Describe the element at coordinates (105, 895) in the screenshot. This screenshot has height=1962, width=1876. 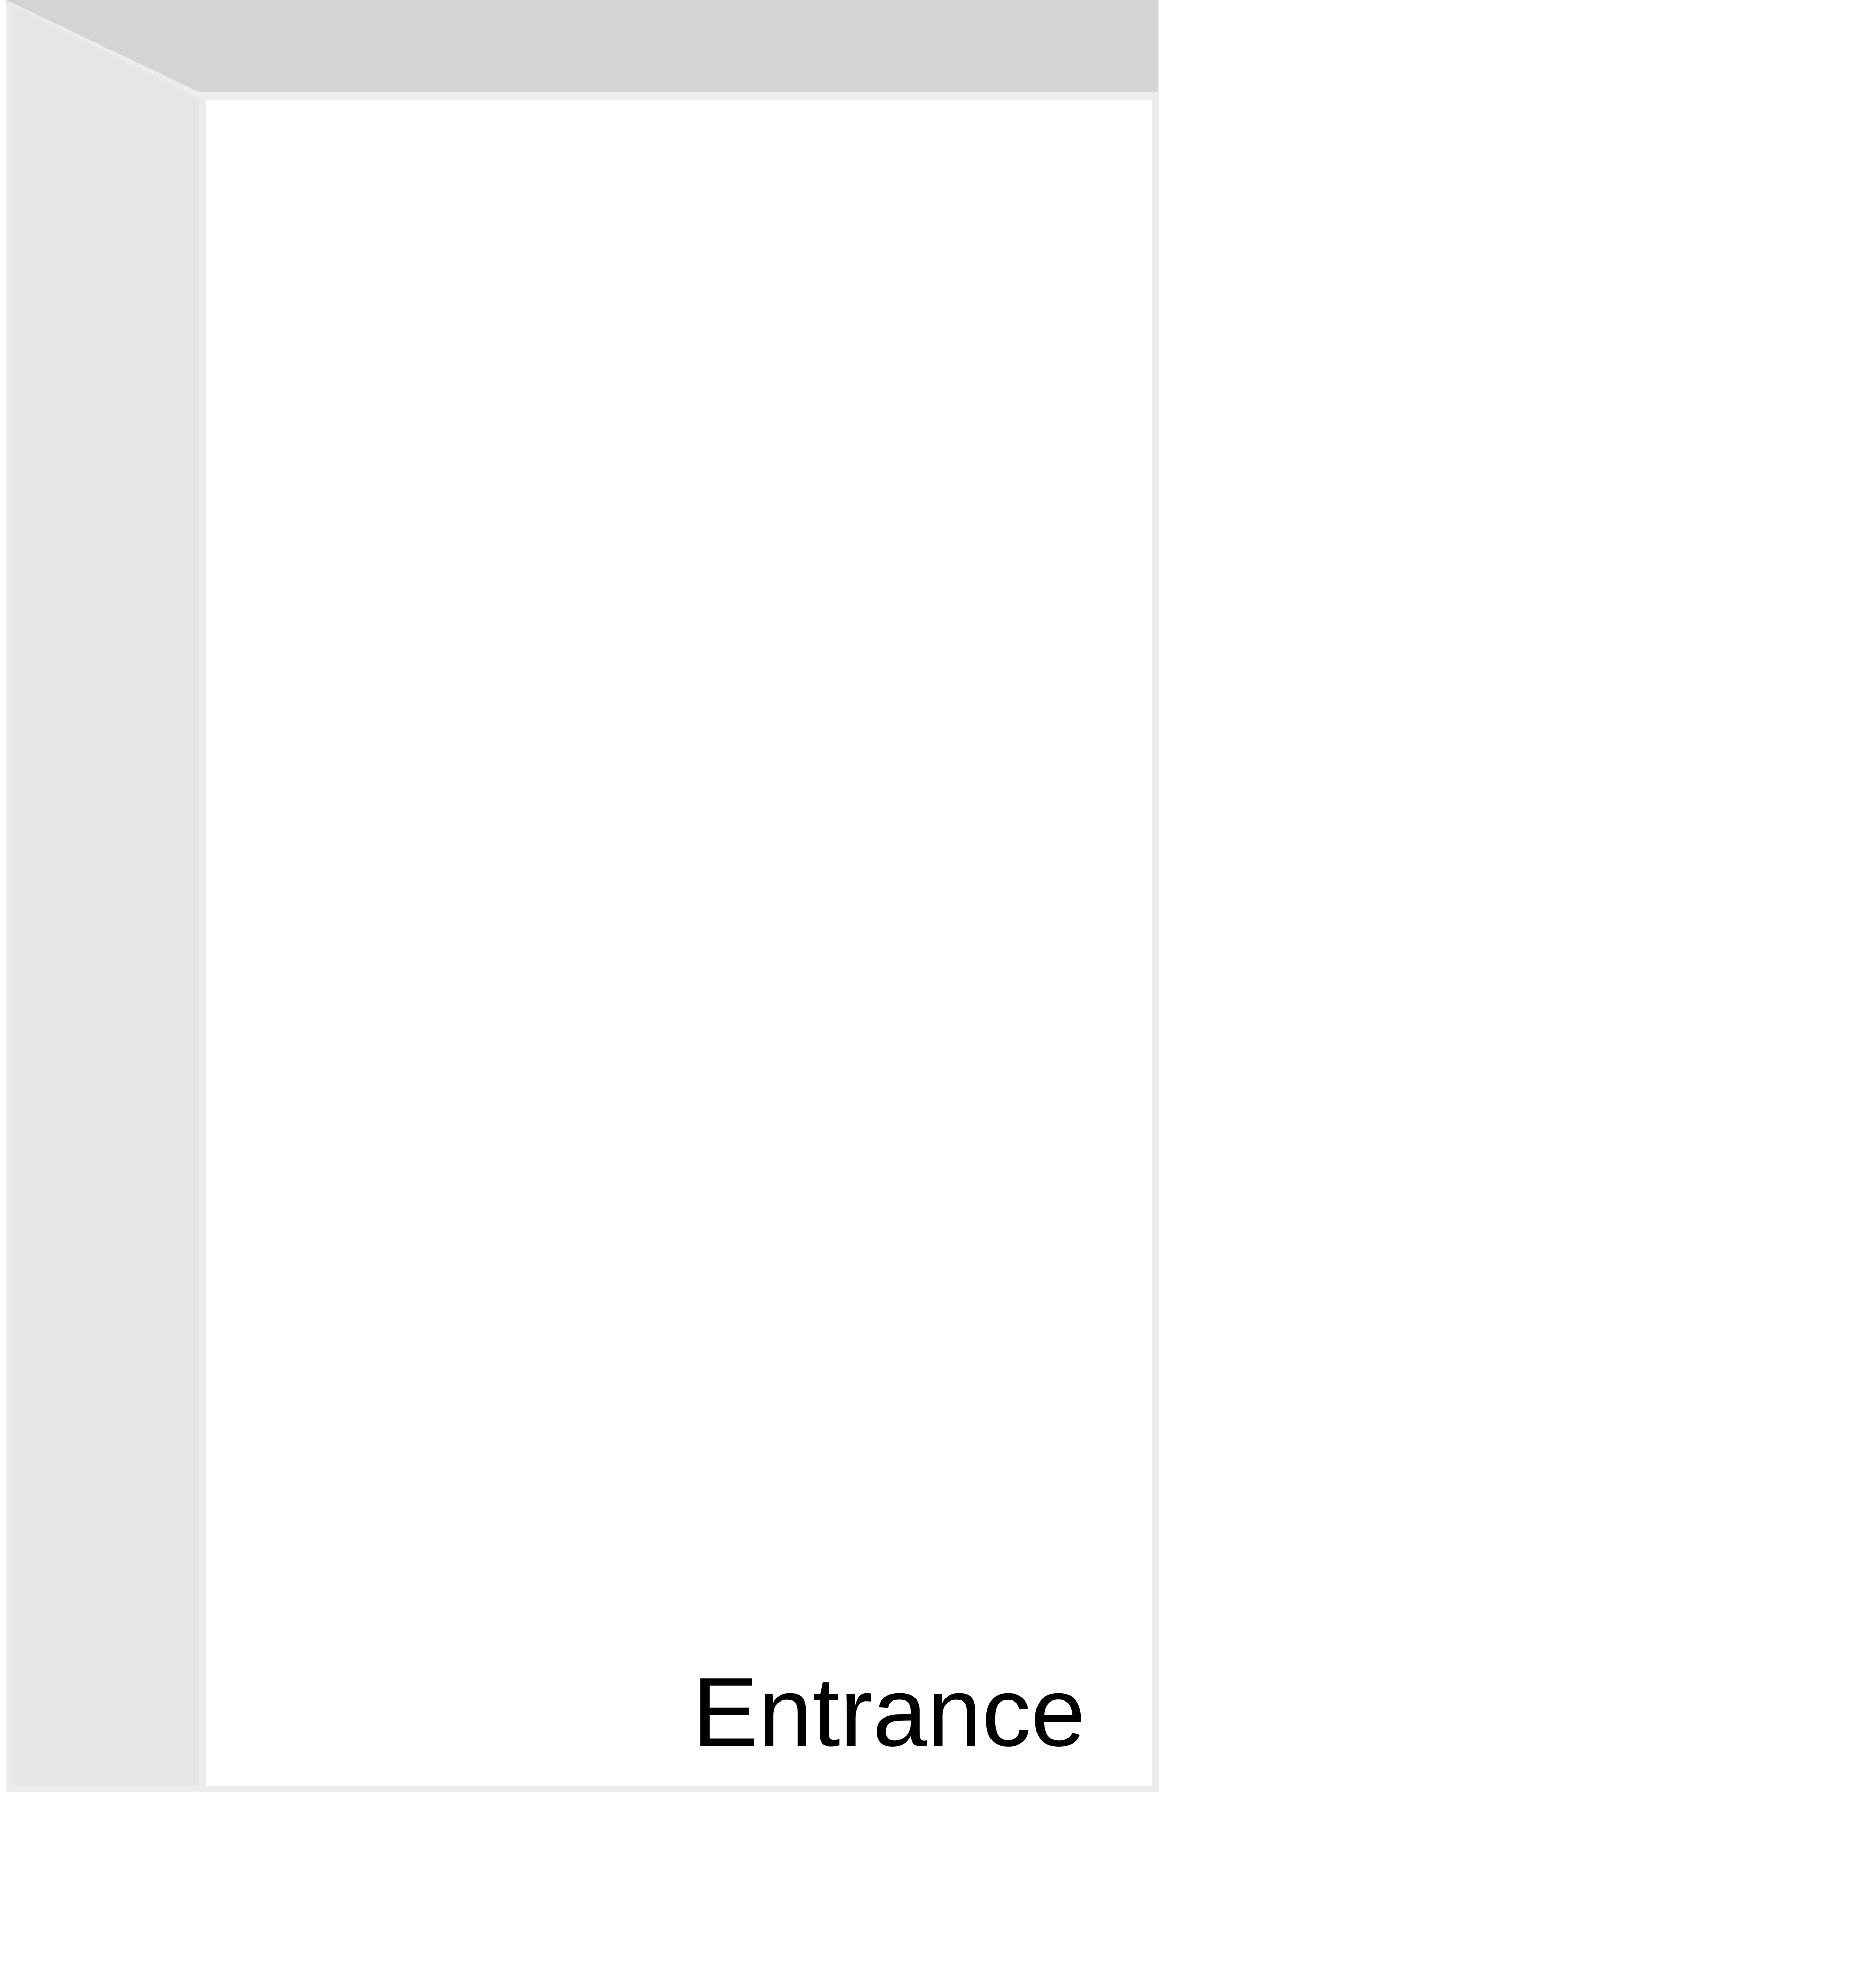
I see `left-wall-panel` at that location.